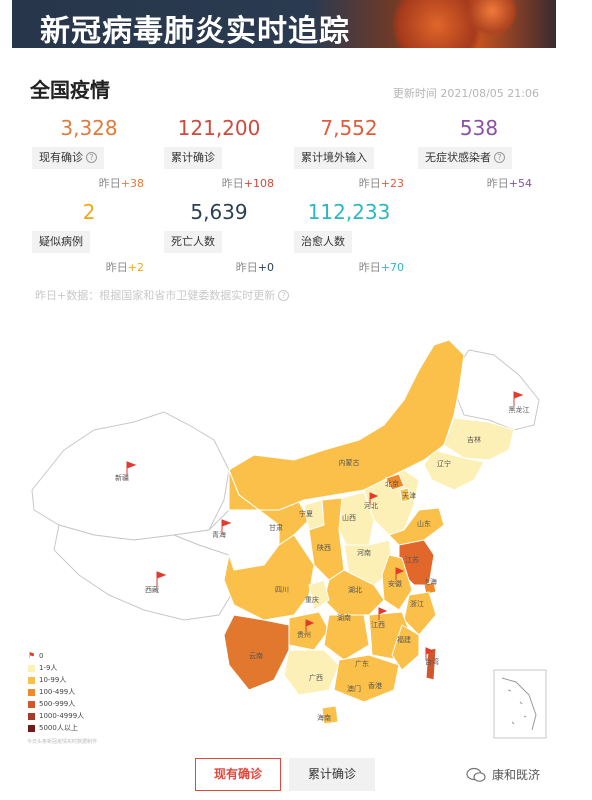 The image size is (592, 800). I want to click on province-label: 宁夏, so click(306, 513).